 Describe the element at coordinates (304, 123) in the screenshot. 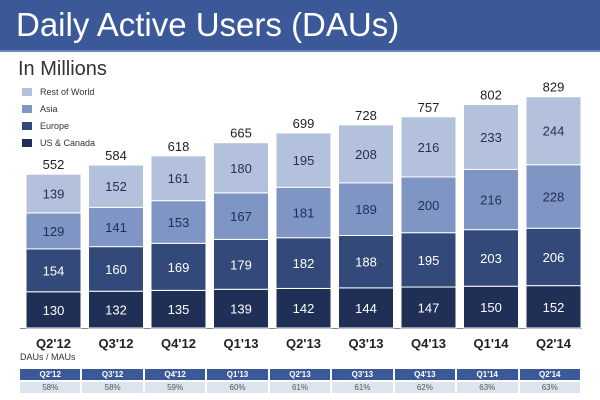

I see `bar-total-label: 699` at that location.